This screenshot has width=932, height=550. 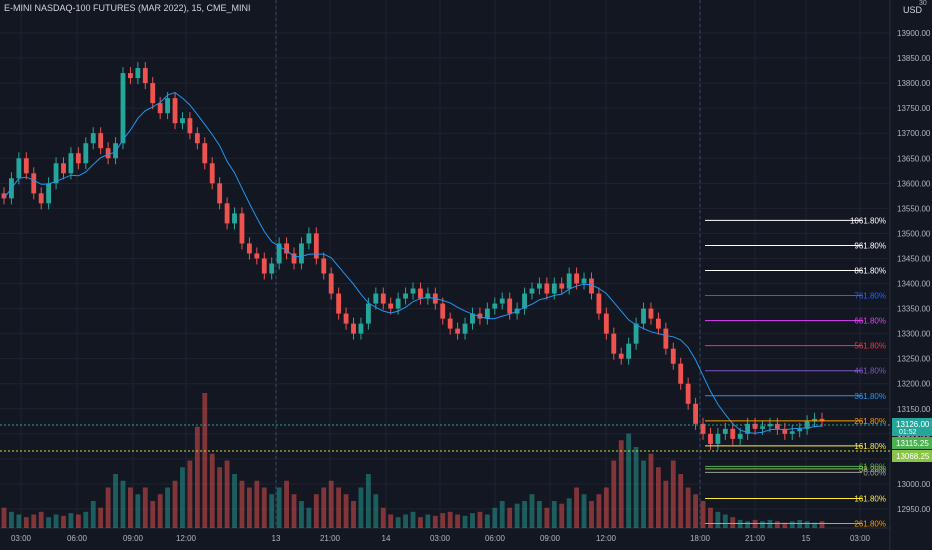 What do you see at coordinates (914, 334) in the screenshot?
I see `y-tick-label: 13300.00` at bounding box center [914, 334].